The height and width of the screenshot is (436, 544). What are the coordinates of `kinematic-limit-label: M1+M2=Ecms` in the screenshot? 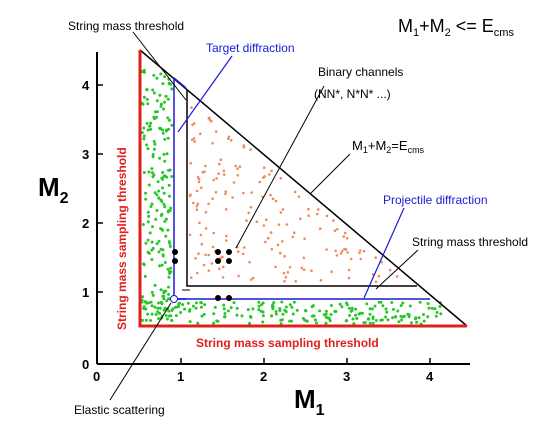 It's located at (388, 146).